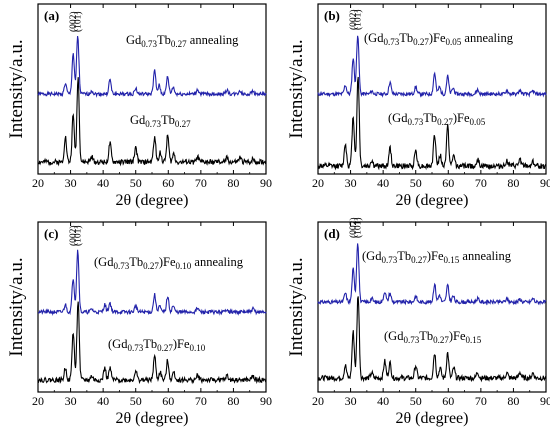 Image resolution: width=550 pixels, height=429 pixels. What do you see at coordinates (437, 119) in the screenshot?
I see `series-label-as-prepared-1: (Gd0.73Tb0.27)Fe0.05` at bounding box center [437, 119].